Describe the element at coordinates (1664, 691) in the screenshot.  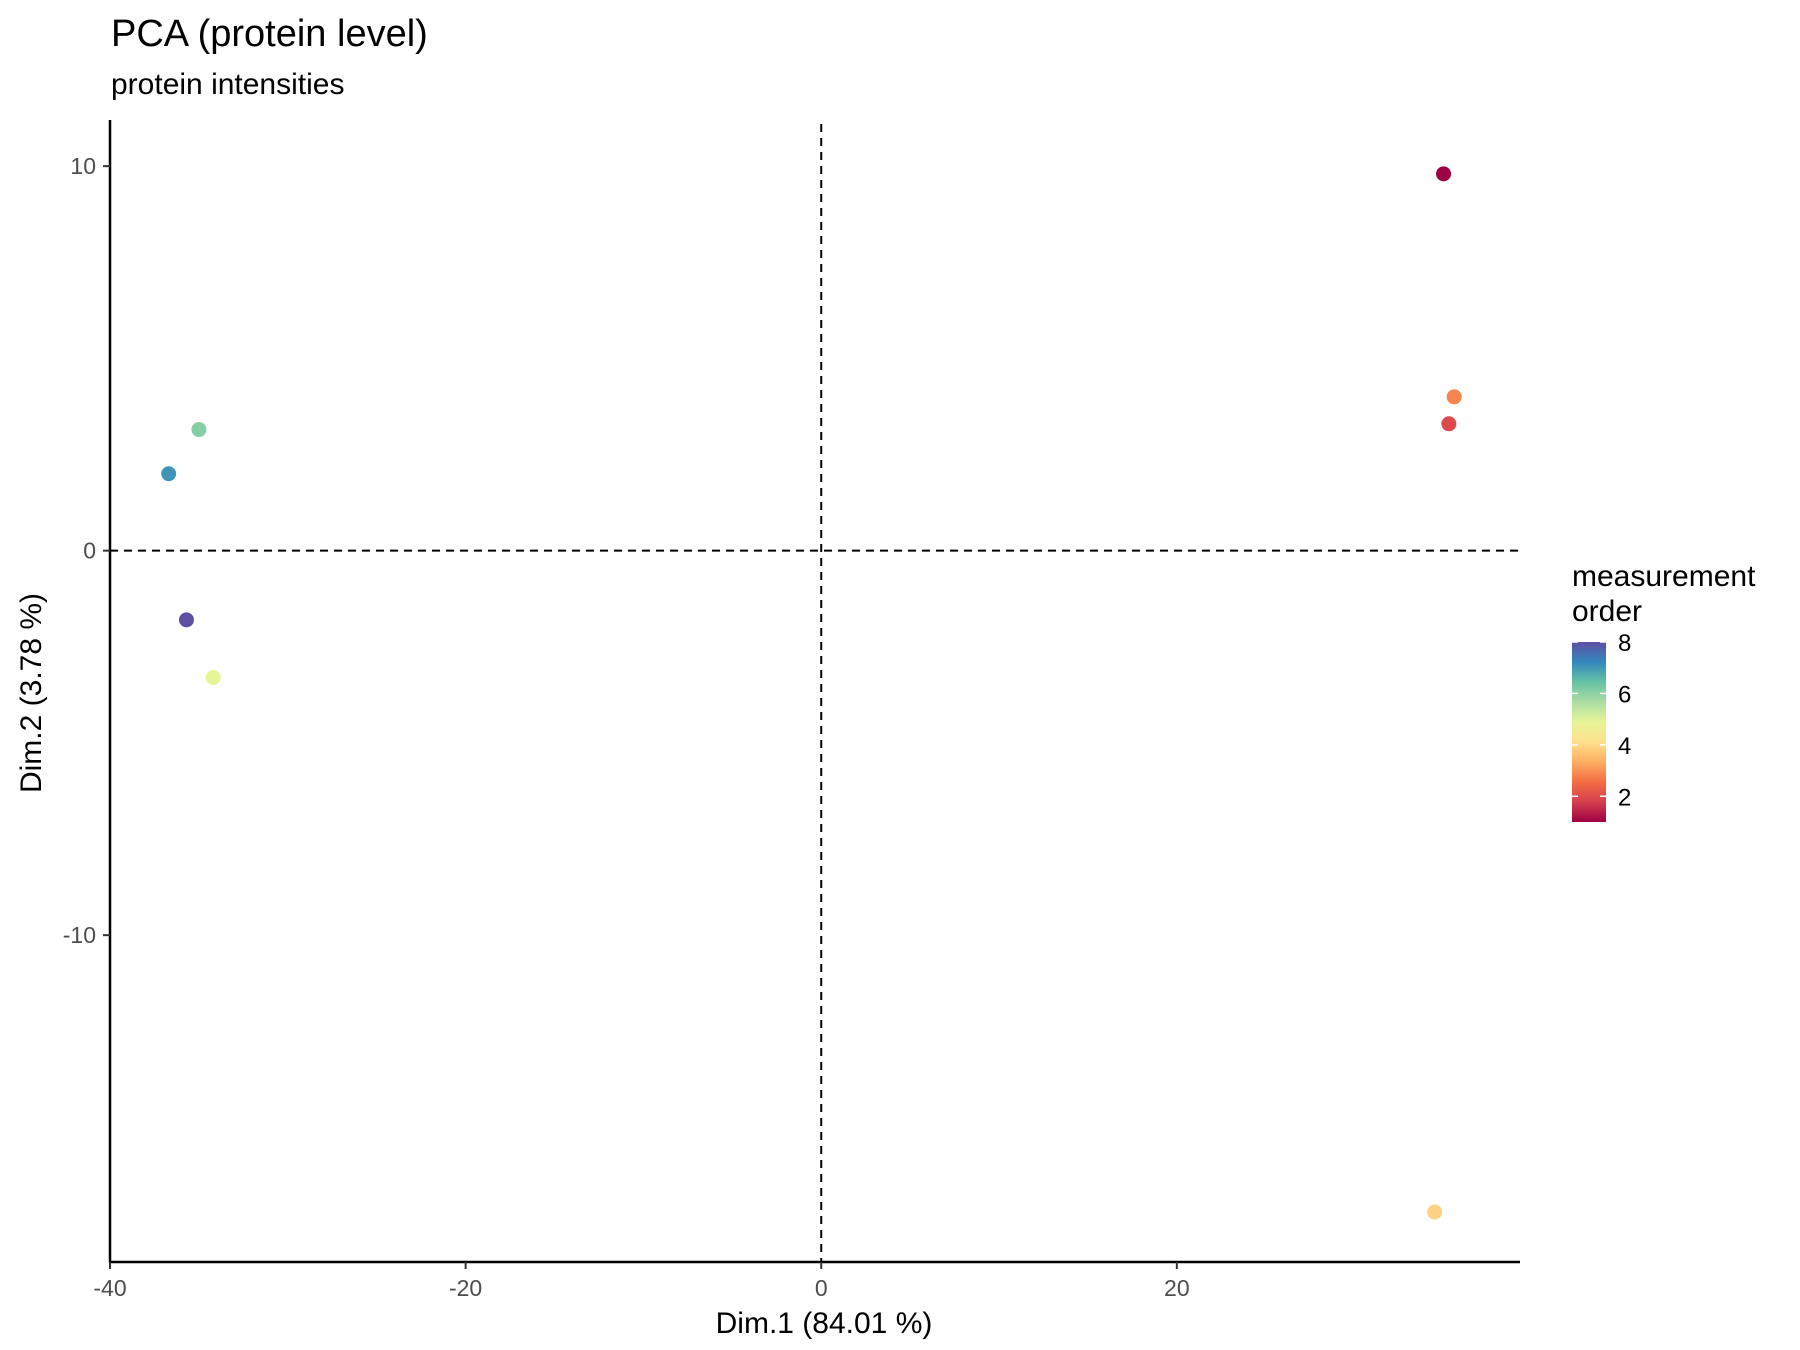
I see `legend: measurement order 2 4 6 8` at that location.